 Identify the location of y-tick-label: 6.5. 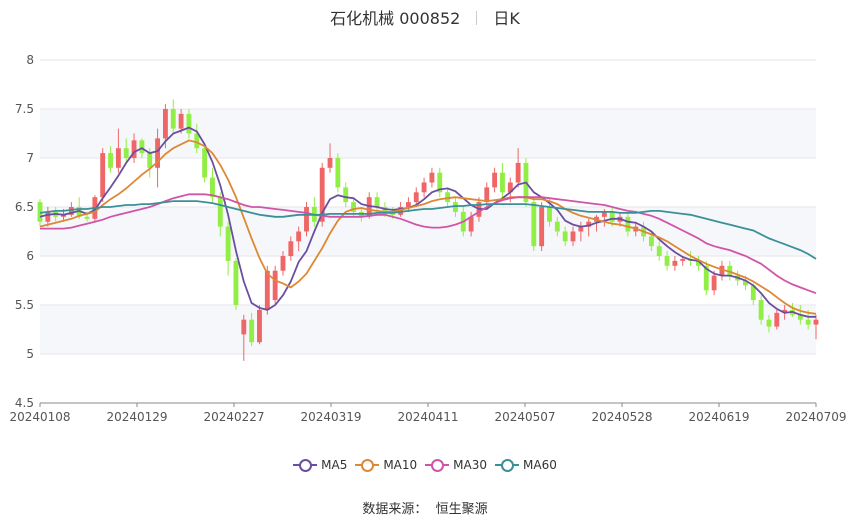
(24, 207).